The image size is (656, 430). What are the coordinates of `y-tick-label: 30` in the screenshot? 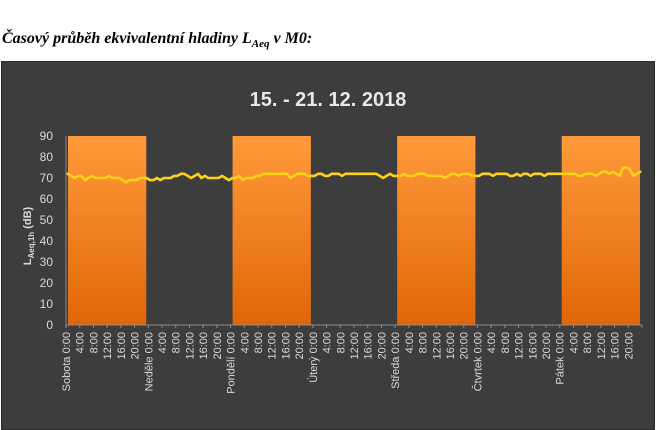 It's located at (47, 262).